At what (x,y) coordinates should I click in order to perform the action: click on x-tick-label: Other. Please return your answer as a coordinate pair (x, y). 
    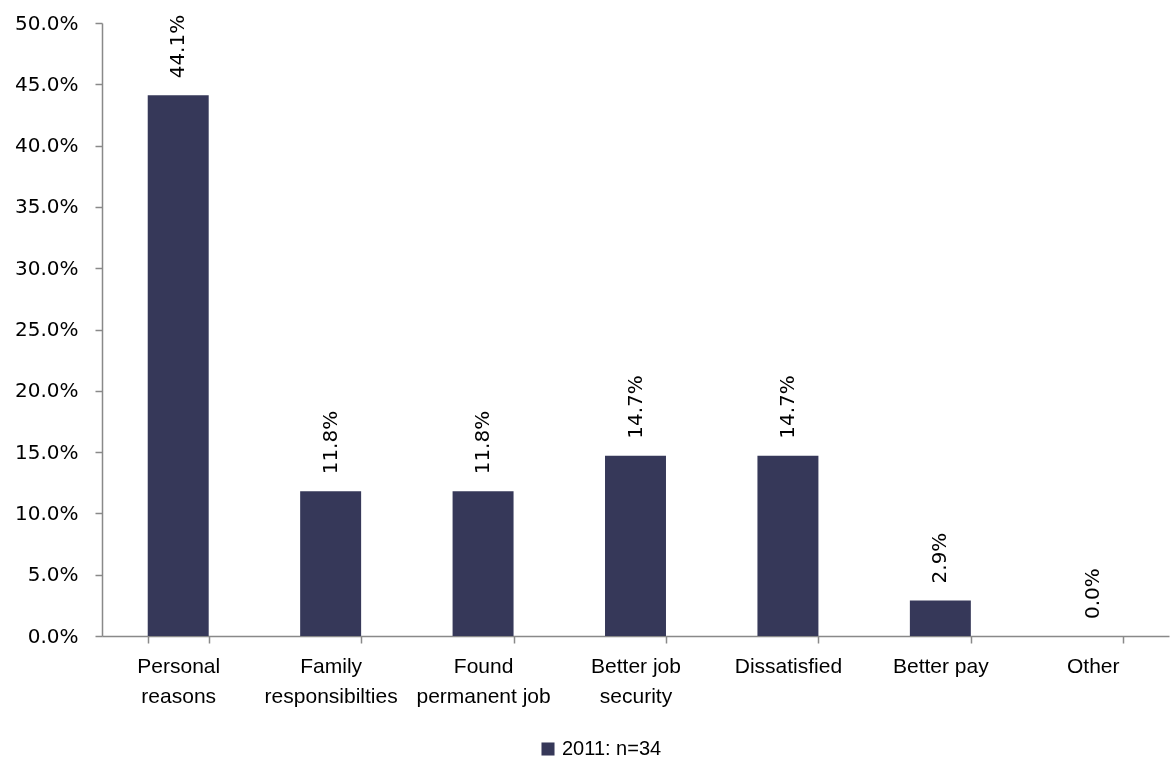
    Looking at the image, I should click on (1093, 665).